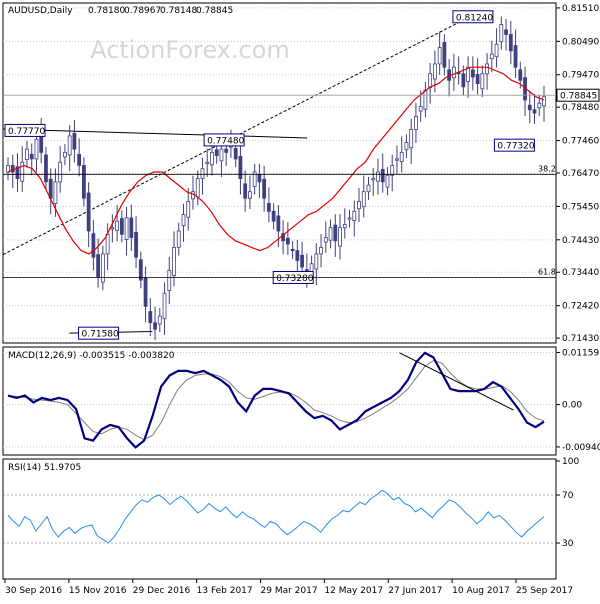 This screenshot has height=604, width=600. Describe the element at coordinates (33, 591) in the screenshot. I see `x-tick-label: 30 Sep 2016` at that location.